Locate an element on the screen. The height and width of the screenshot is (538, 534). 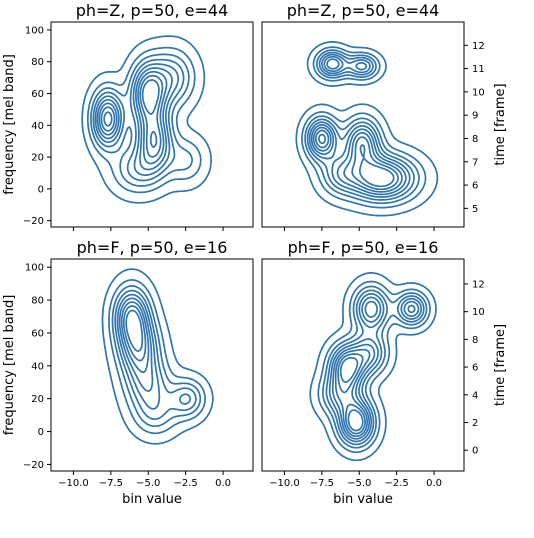
y-tick-label: 4 is located at coordinates (475, 395).